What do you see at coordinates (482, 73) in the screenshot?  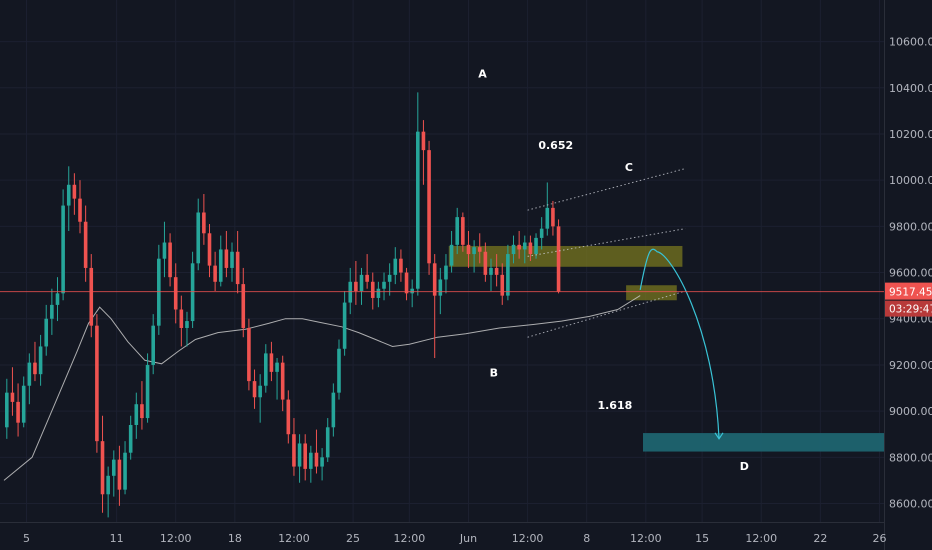 I see `annotation-label: A` at bounding box center [482, 73].